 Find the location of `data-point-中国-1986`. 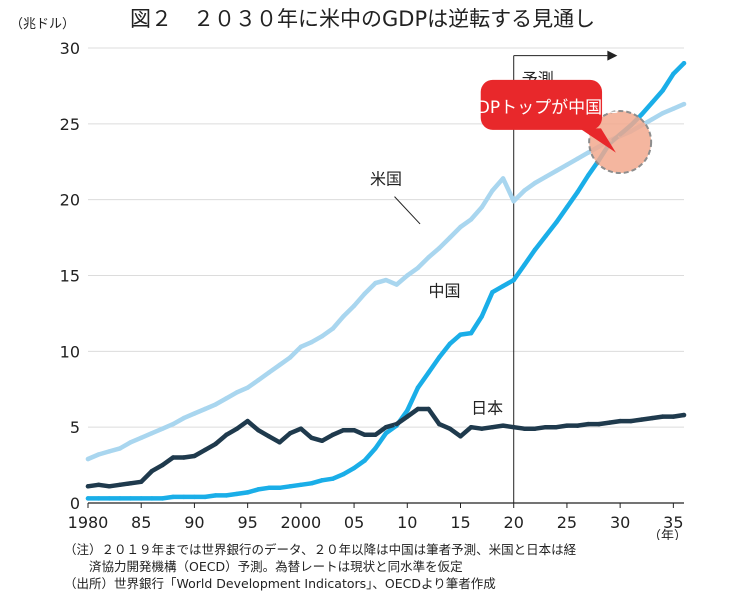

data-point-中国-1986 is located at coordinates (152, 498).